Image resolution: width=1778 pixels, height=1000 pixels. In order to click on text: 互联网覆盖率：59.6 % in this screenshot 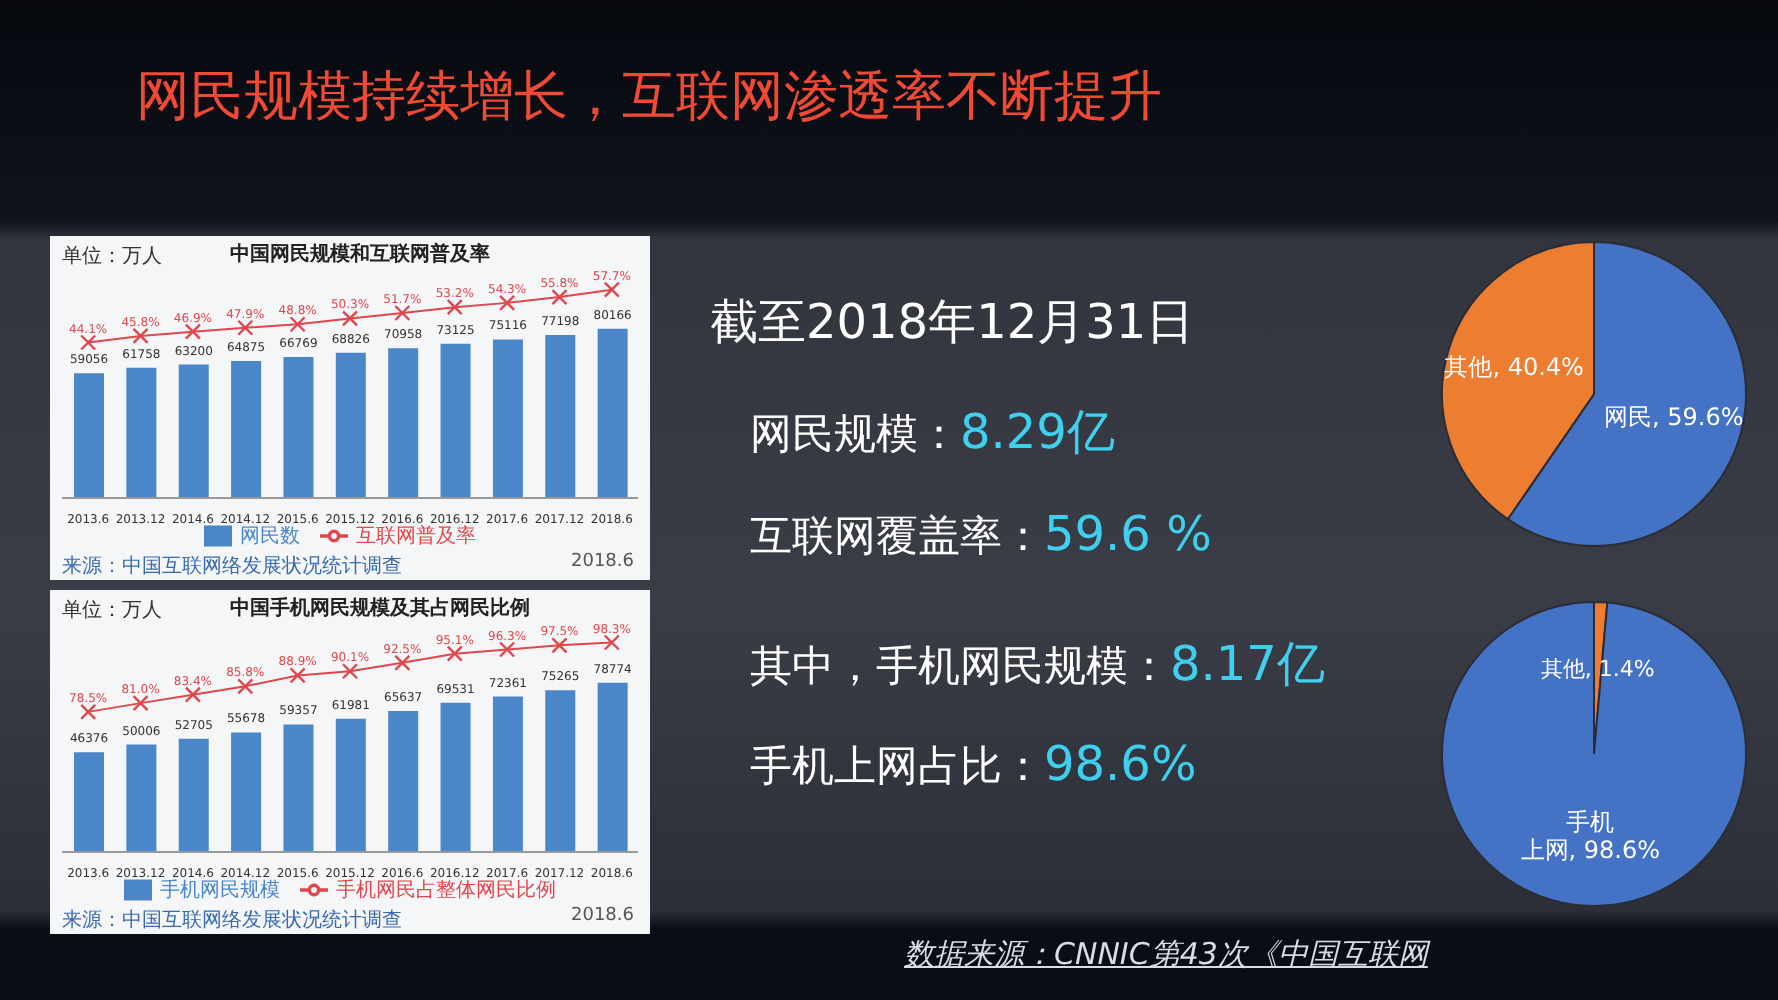, I will do `click(981, 534)`.